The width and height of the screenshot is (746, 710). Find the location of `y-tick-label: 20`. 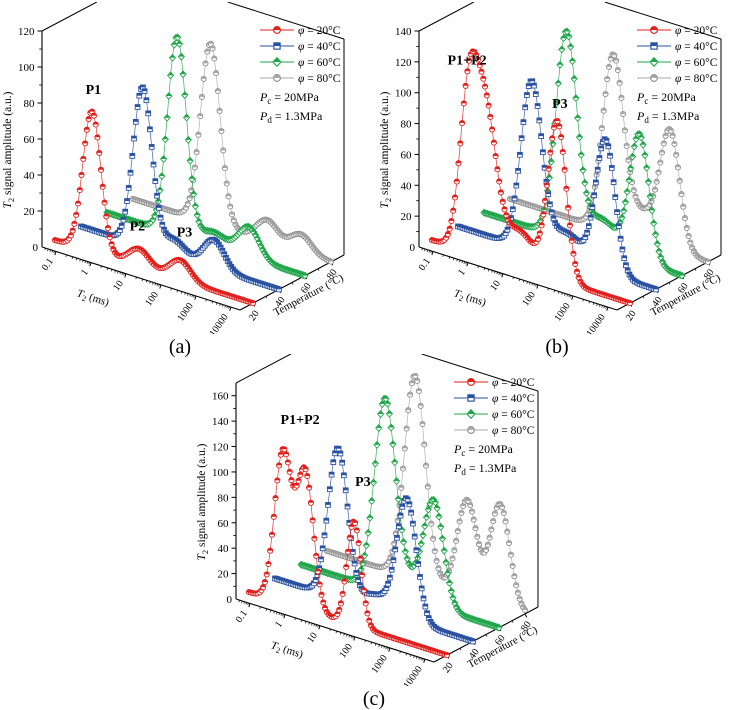

y-tick-label: 20 is located at coordinates (30, 212).